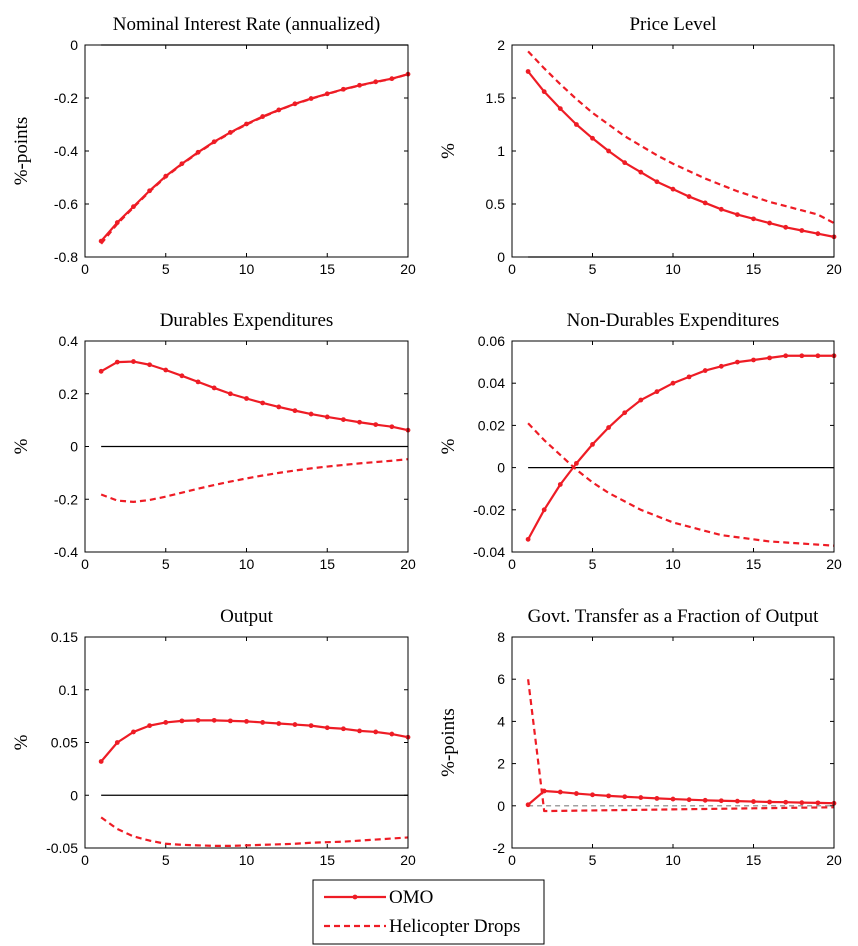 The height and width of the screenshot is (946, 858). What do you see at coordinates (512, 564) in the screenshot?
I see `panel-4-xtick-label-0: 0` at bounding box center [512, 564].